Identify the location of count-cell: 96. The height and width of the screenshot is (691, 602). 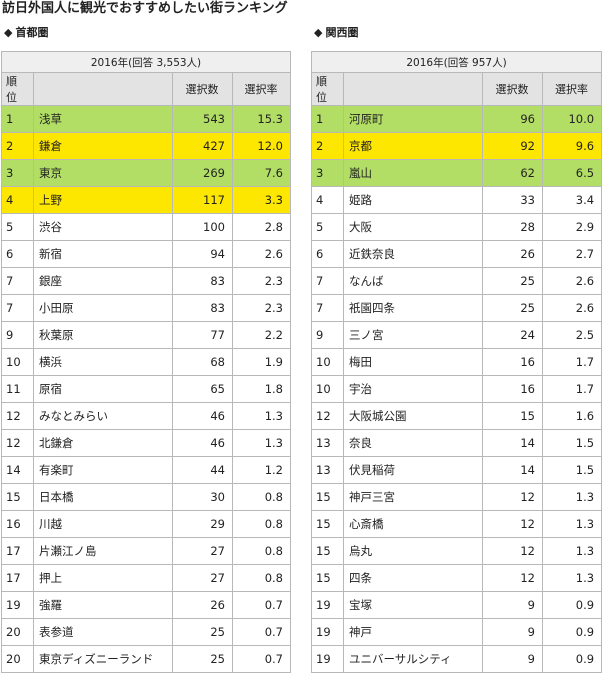
(512, 119).